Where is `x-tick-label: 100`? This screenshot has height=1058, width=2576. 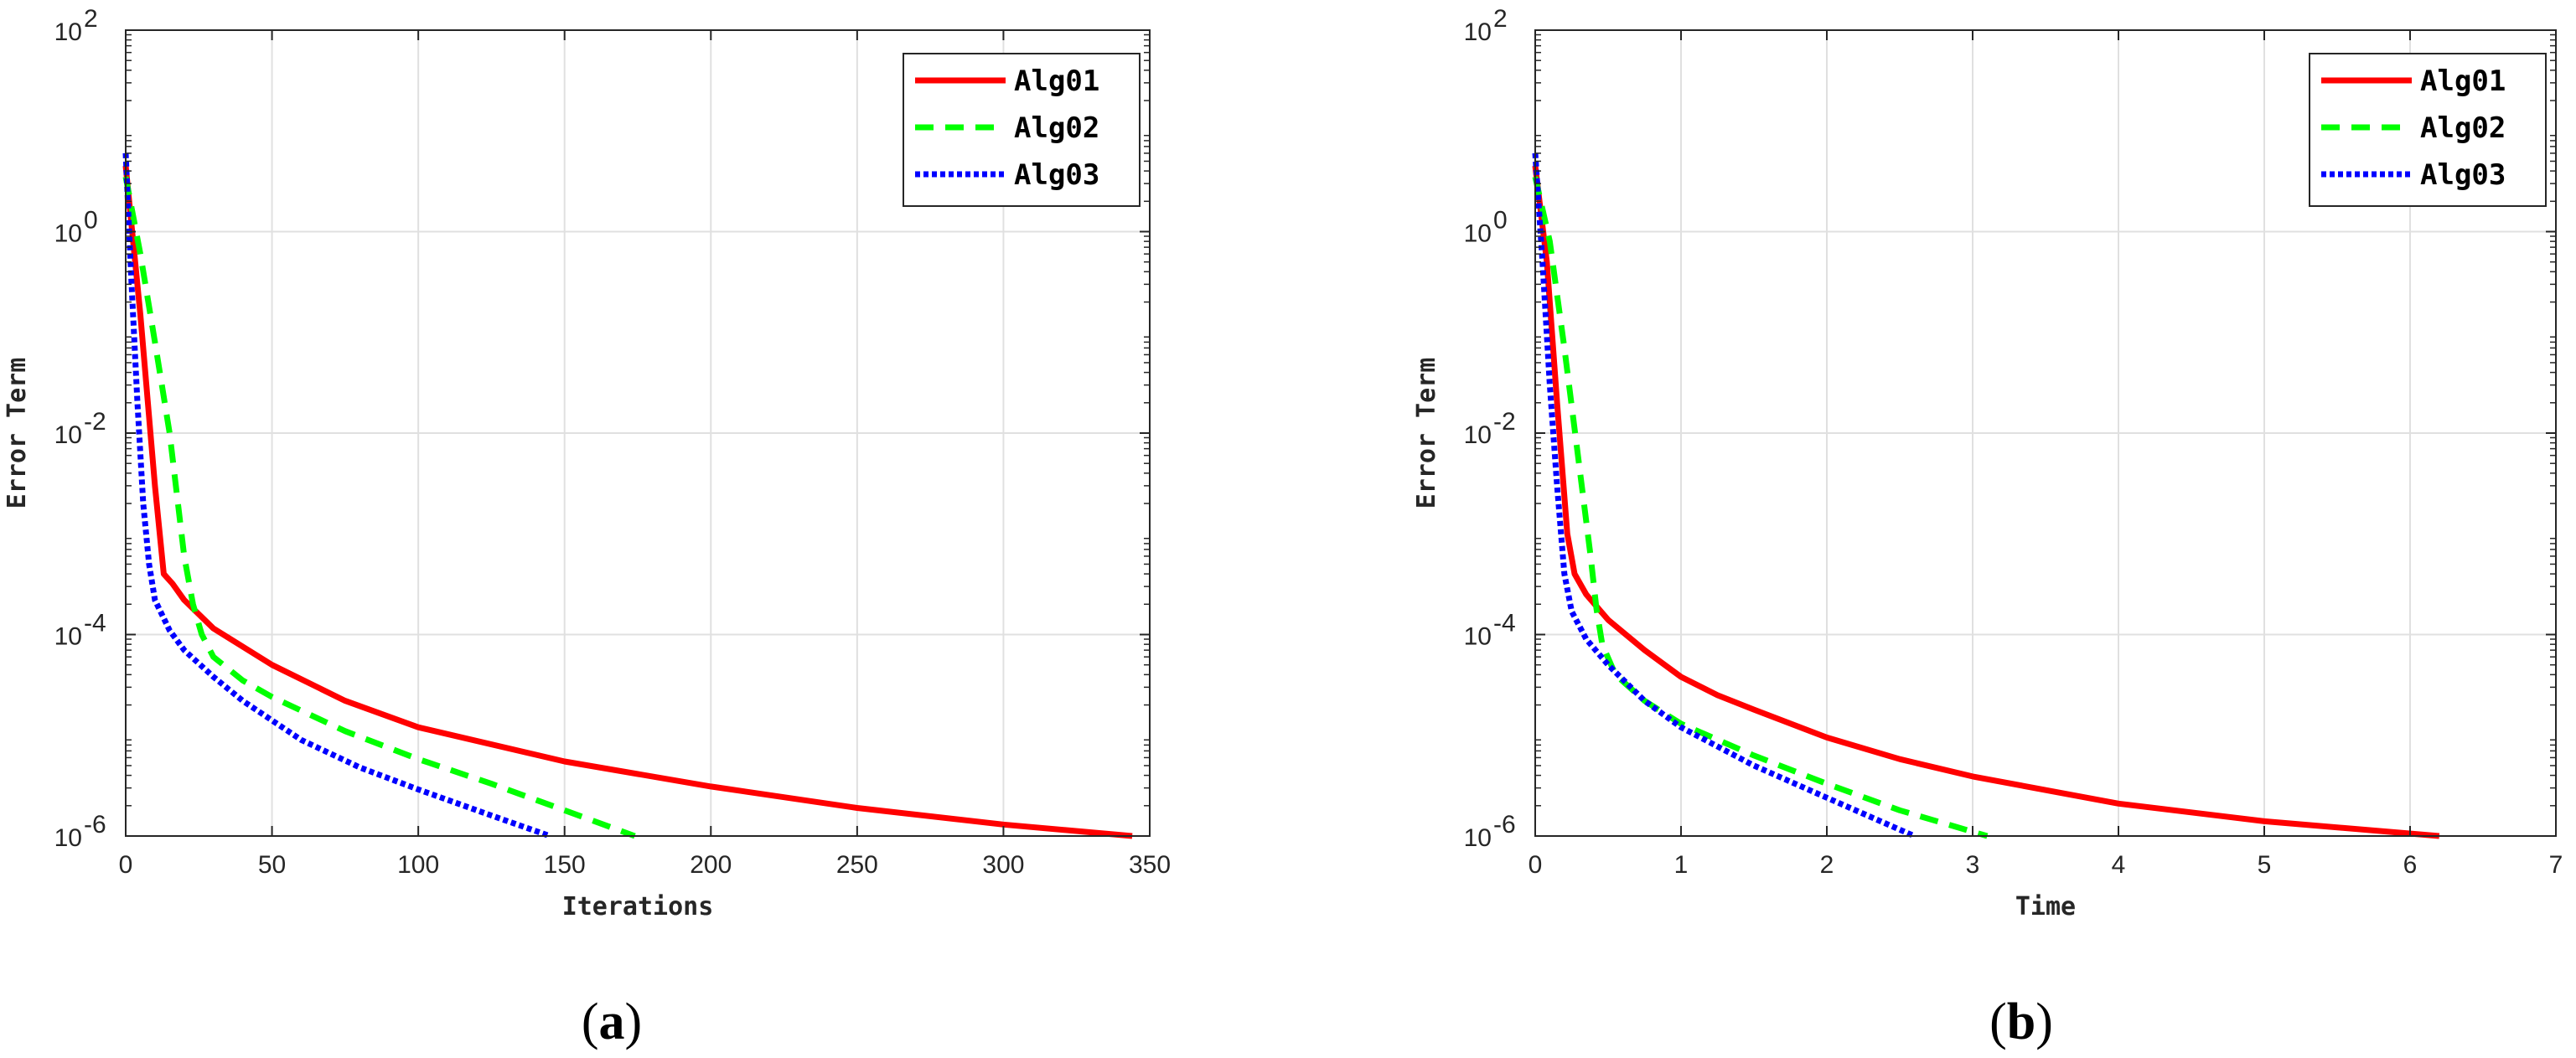
x-tick-label: 100 is located at coordinates (418, 865).